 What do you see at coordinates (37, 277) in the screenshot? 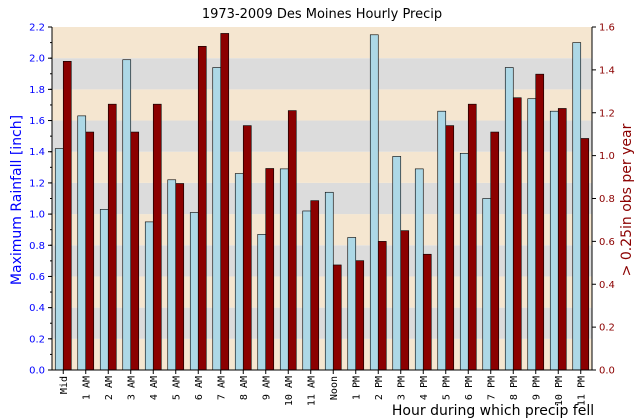
I see `y-left-tick-label: 0.6` at bounding box center [37, 277].